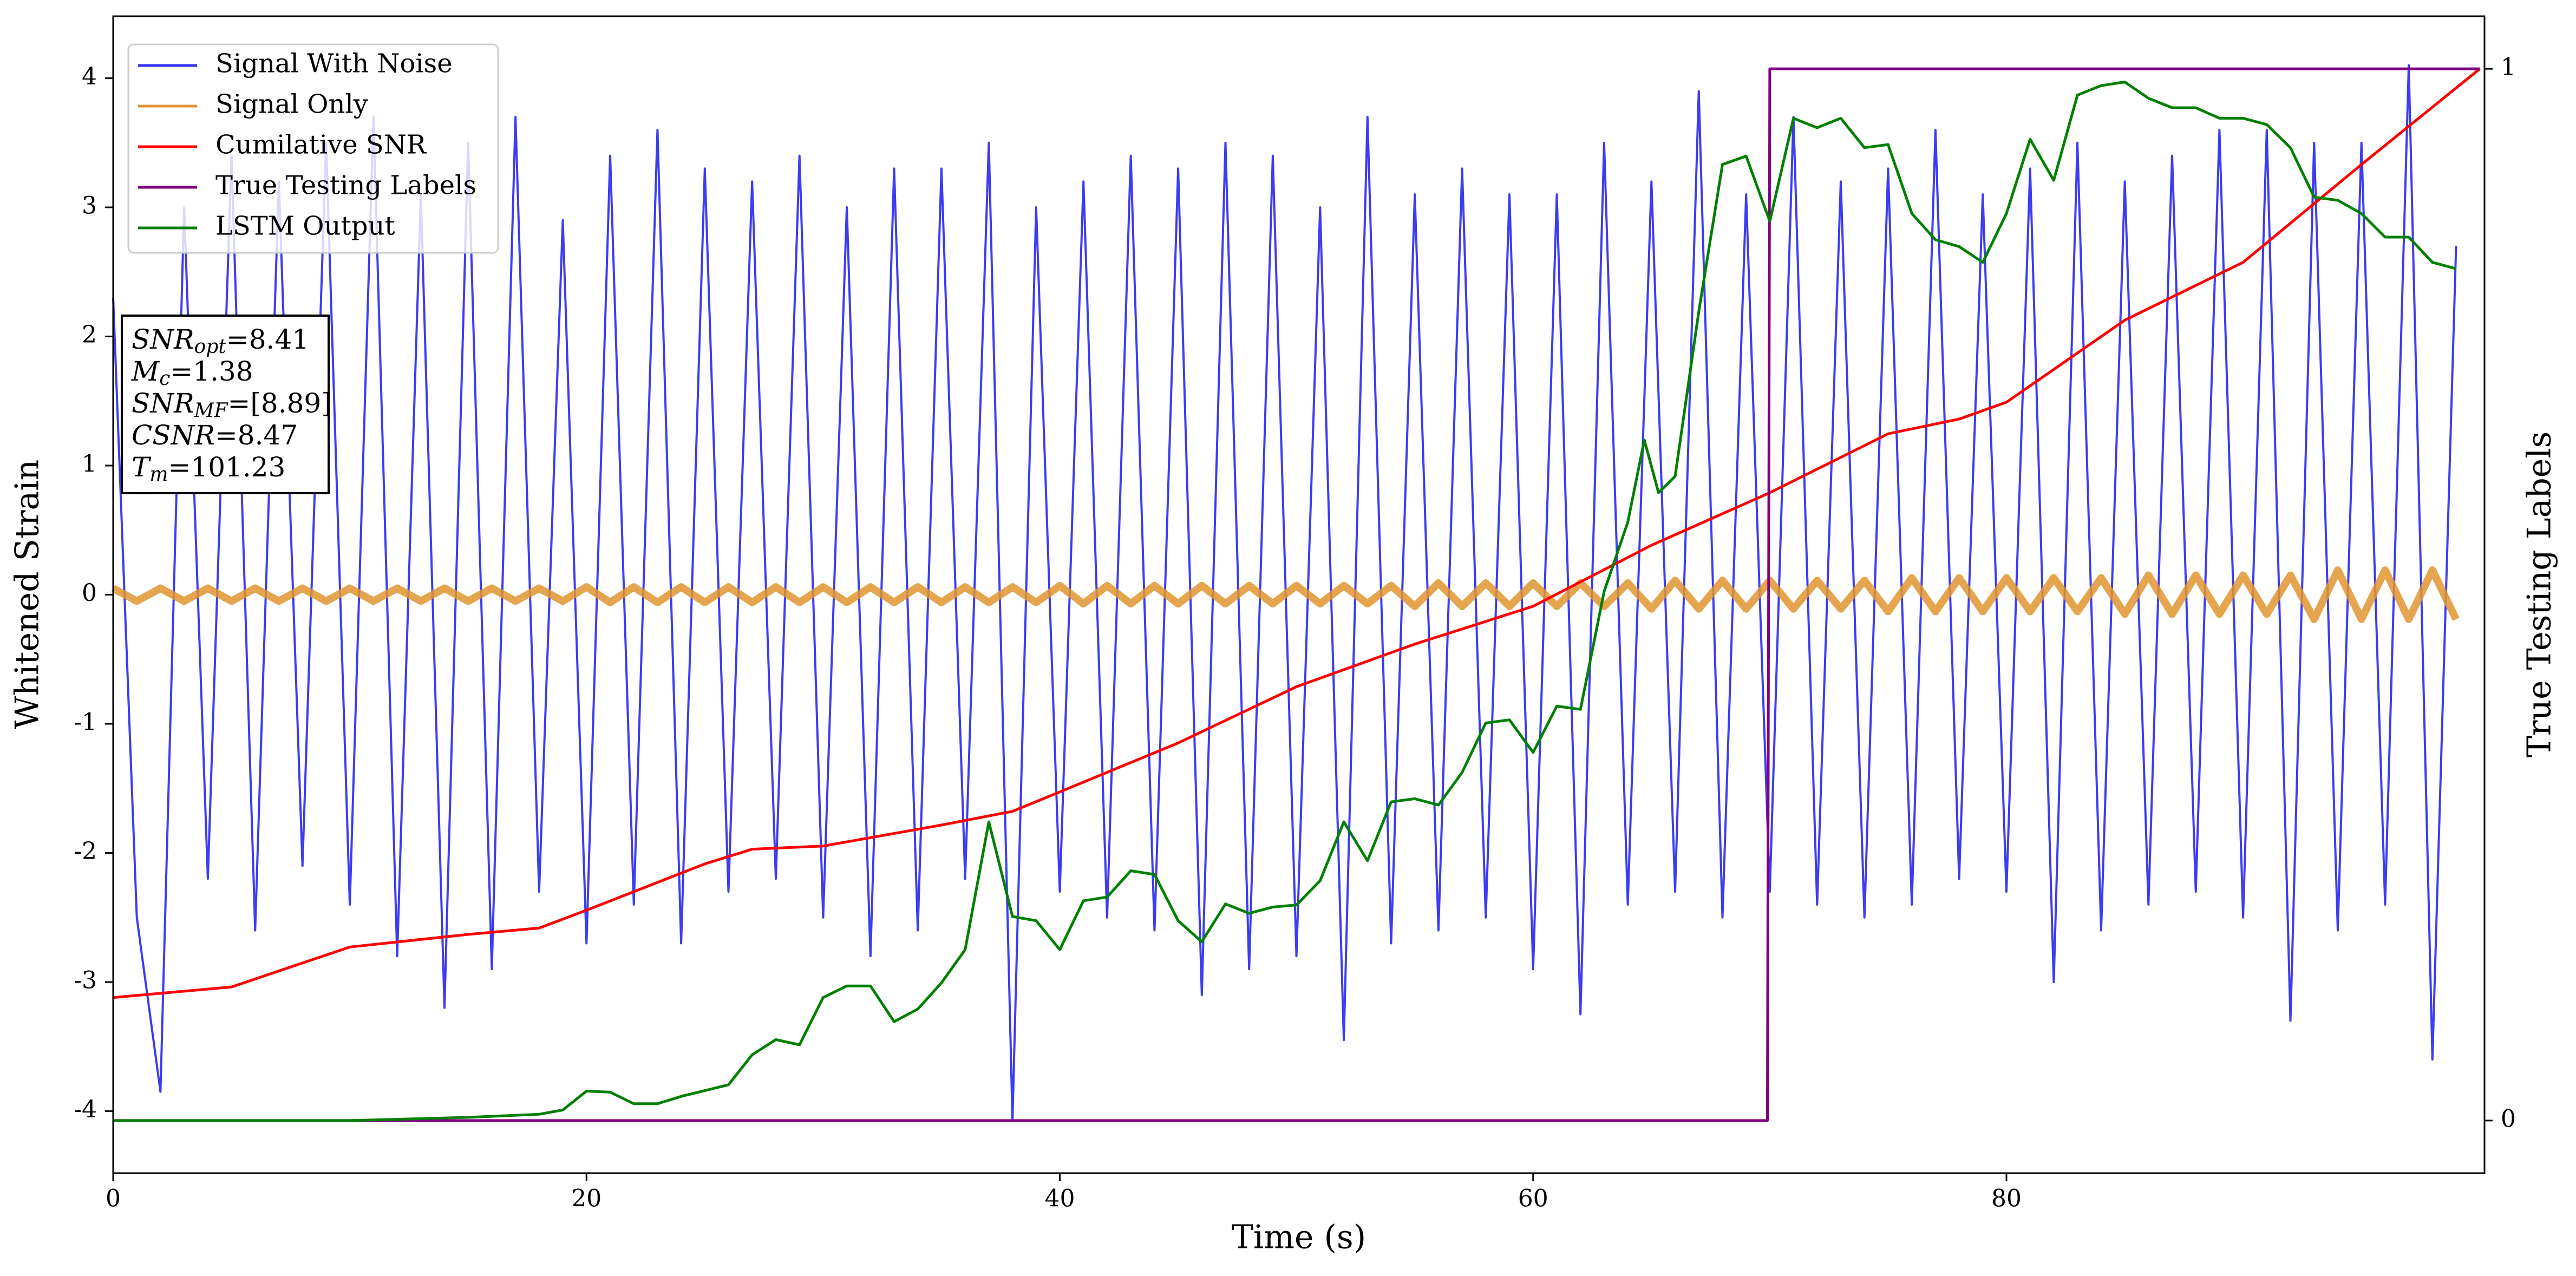  Describe the element at coordinates (211, 411) in the screenshot. I see `annotation-subscript: MF` at that location.